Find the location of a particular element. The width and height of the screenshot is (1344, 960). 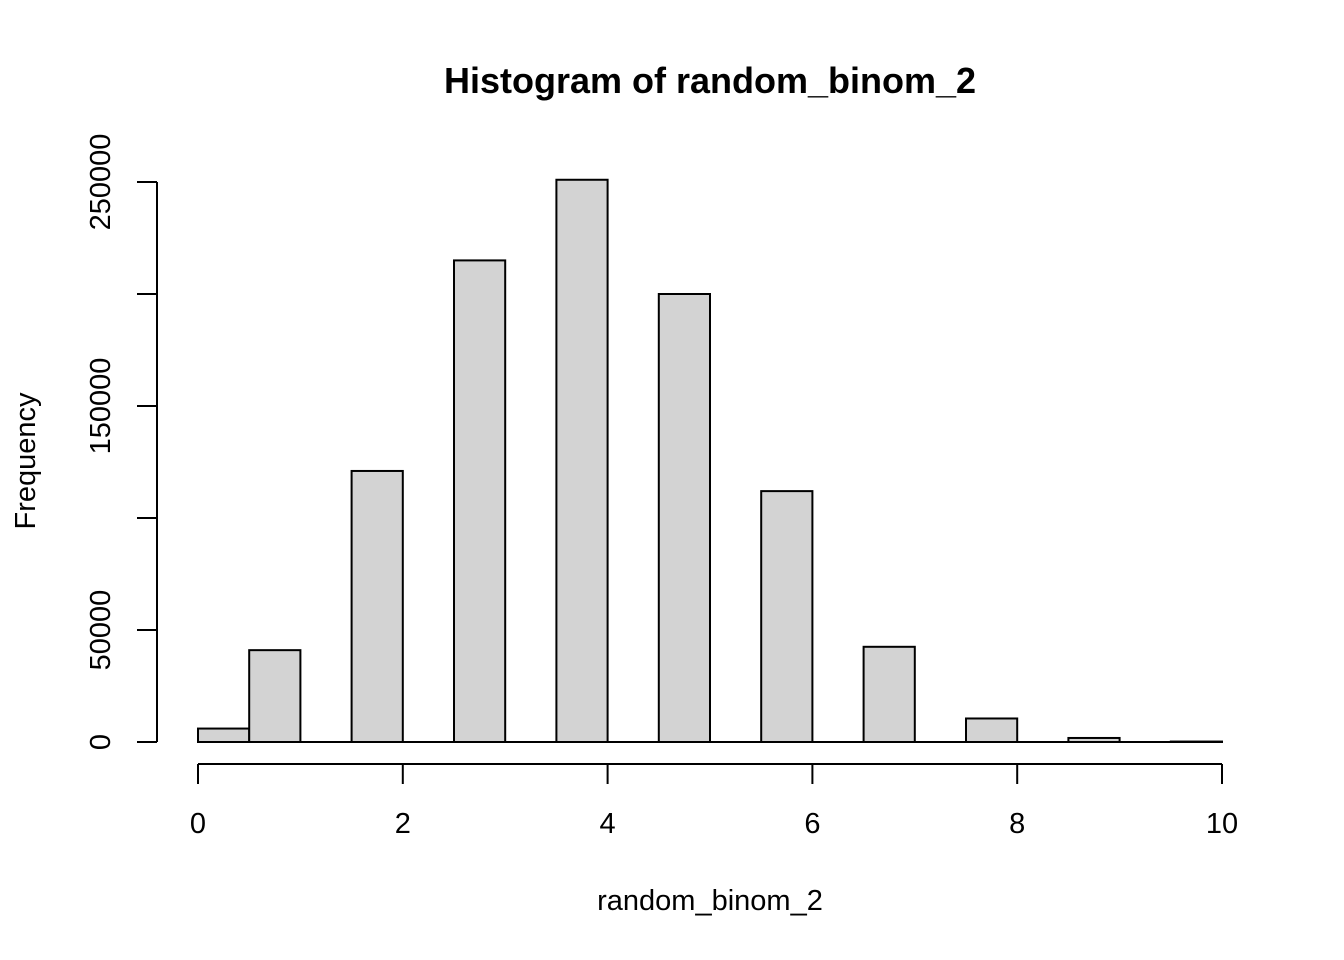

y-axis-label: Frequency is located at coordinates (26, 461).